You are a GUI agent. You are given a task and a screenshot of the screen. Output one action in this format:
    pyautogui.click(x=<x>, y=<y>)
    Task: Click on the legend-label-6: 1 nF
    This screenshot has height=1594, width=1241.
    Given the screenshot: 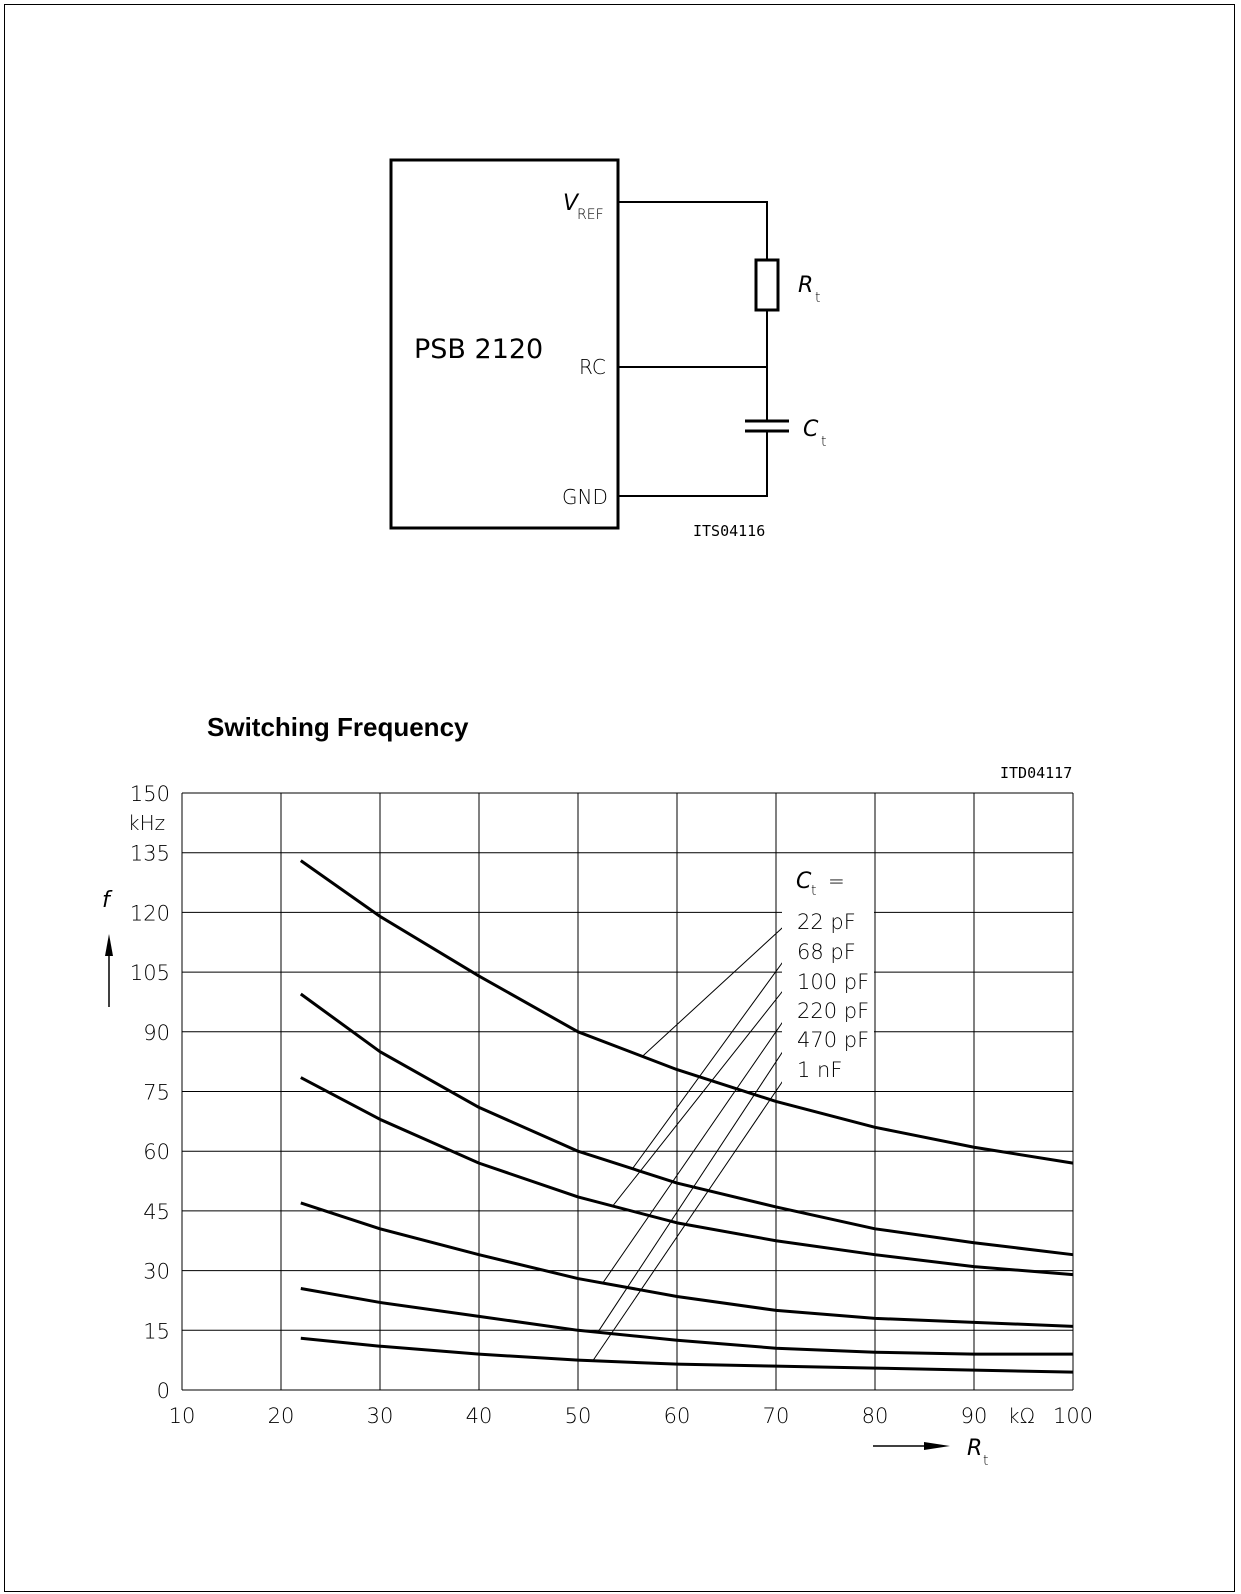 What is the action you would take?
    pyautogui.click(x=819, y=1070)
    